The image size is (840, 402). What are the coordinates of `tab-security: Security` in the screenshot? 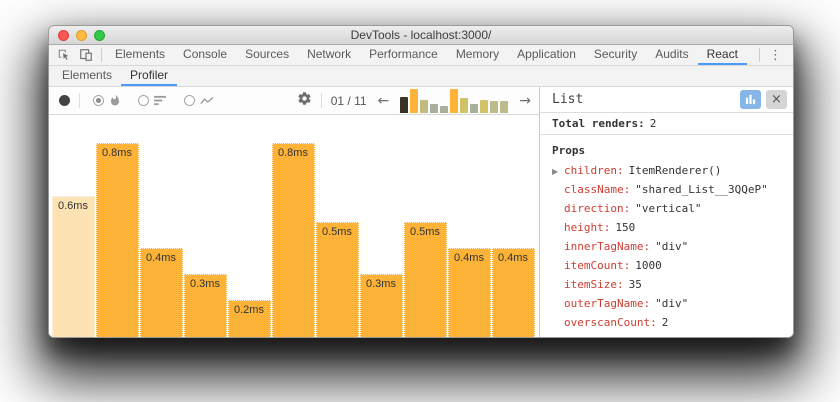 It's located at (615, 54).